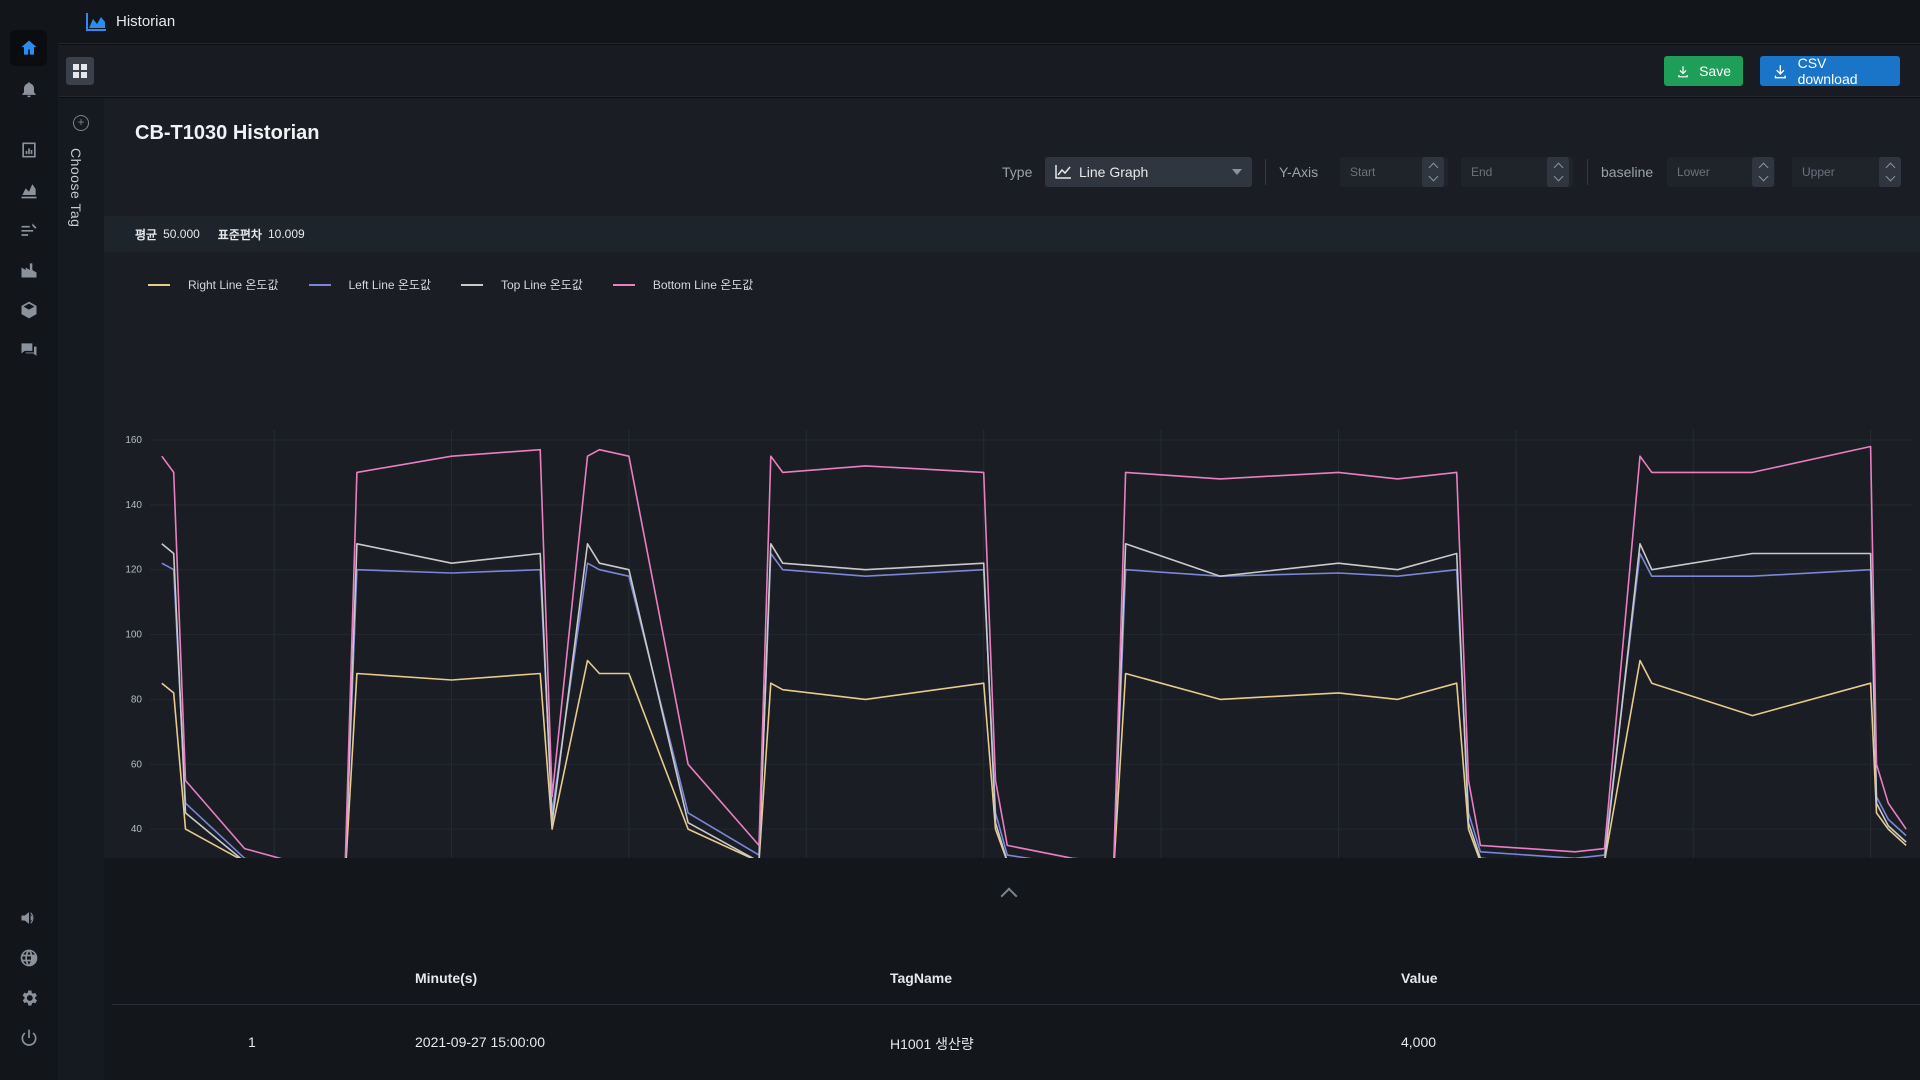 The width and height of the screenshot is (1920, 1080). I want to click on factory-icon, so click(28, 270).